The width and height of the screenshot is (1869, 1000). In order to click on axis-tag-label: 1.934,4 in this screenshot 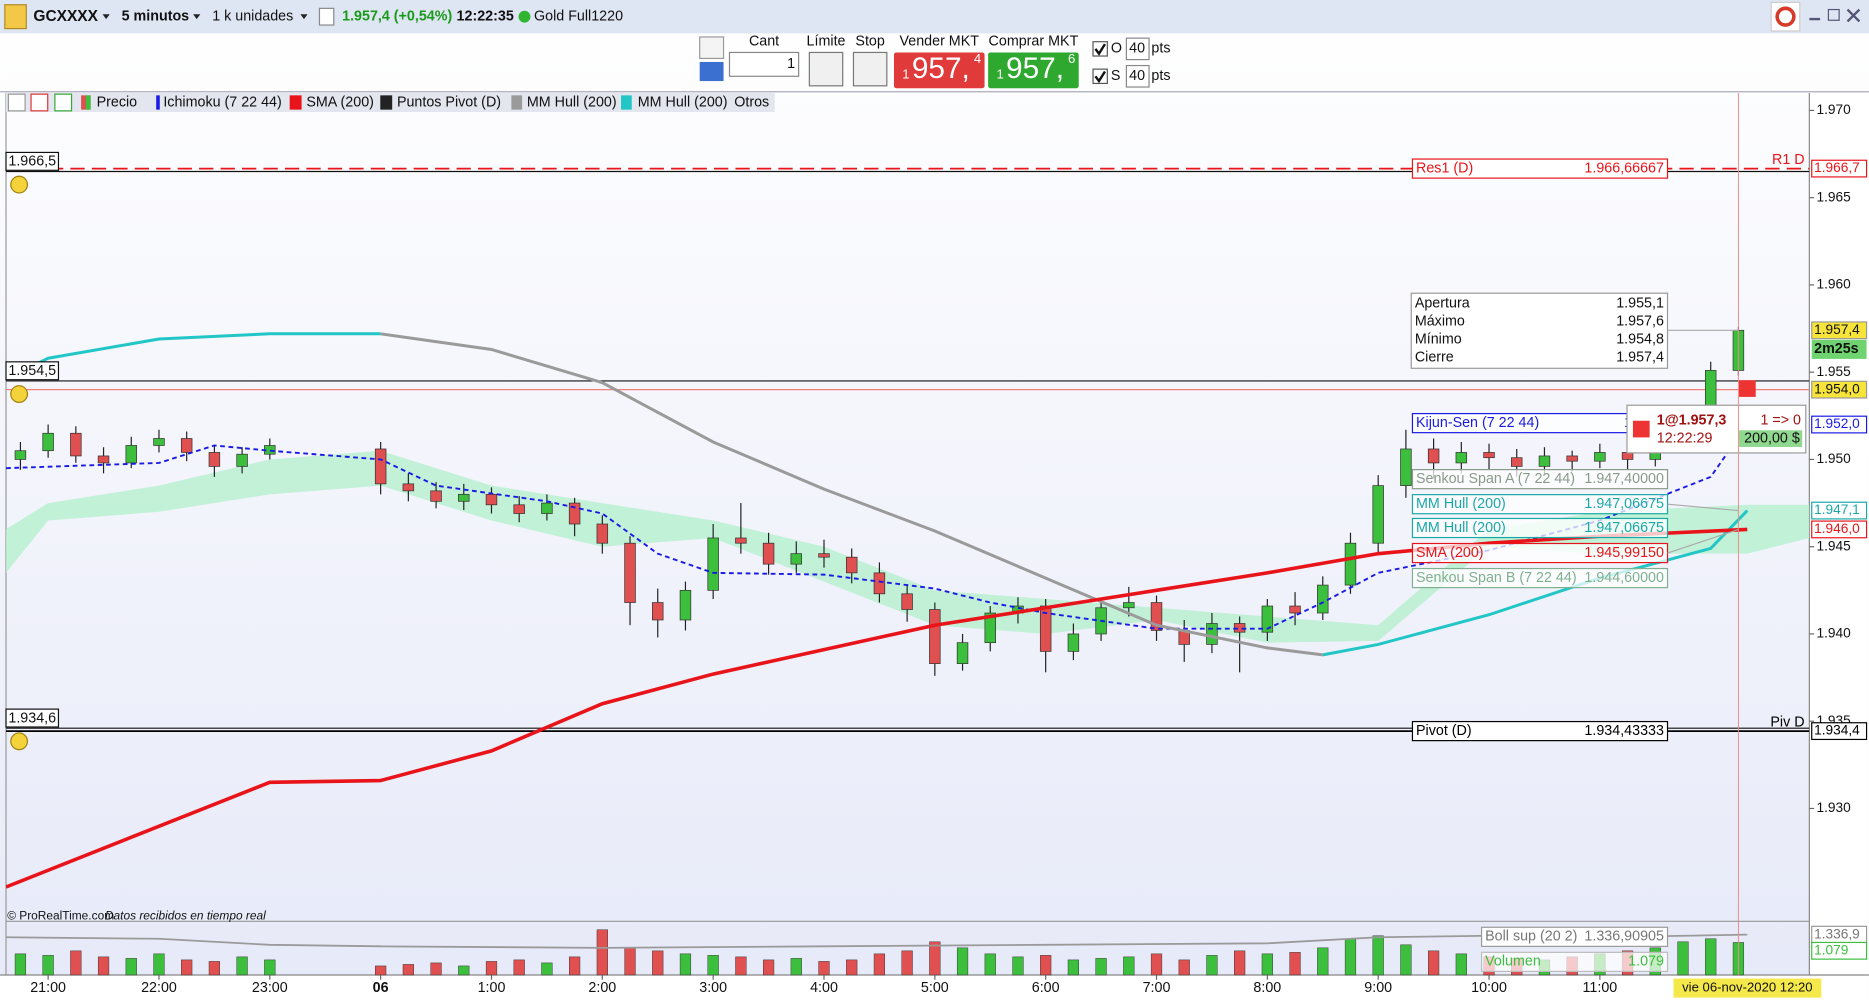, I will do `click(1837, 730)`.